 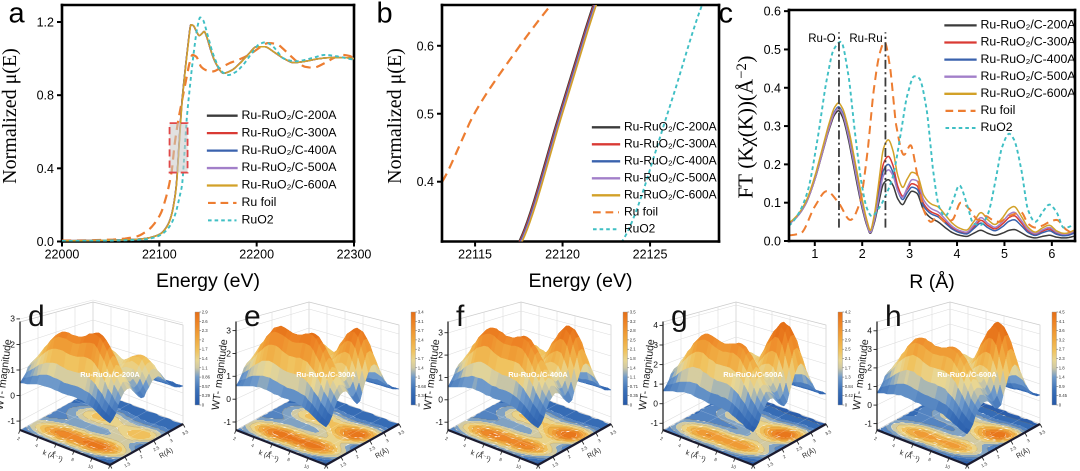 What do you see at coordinates (562, 255) in the screenshot?
I see `svg-text: 22120` at bounding box center [562, 255].